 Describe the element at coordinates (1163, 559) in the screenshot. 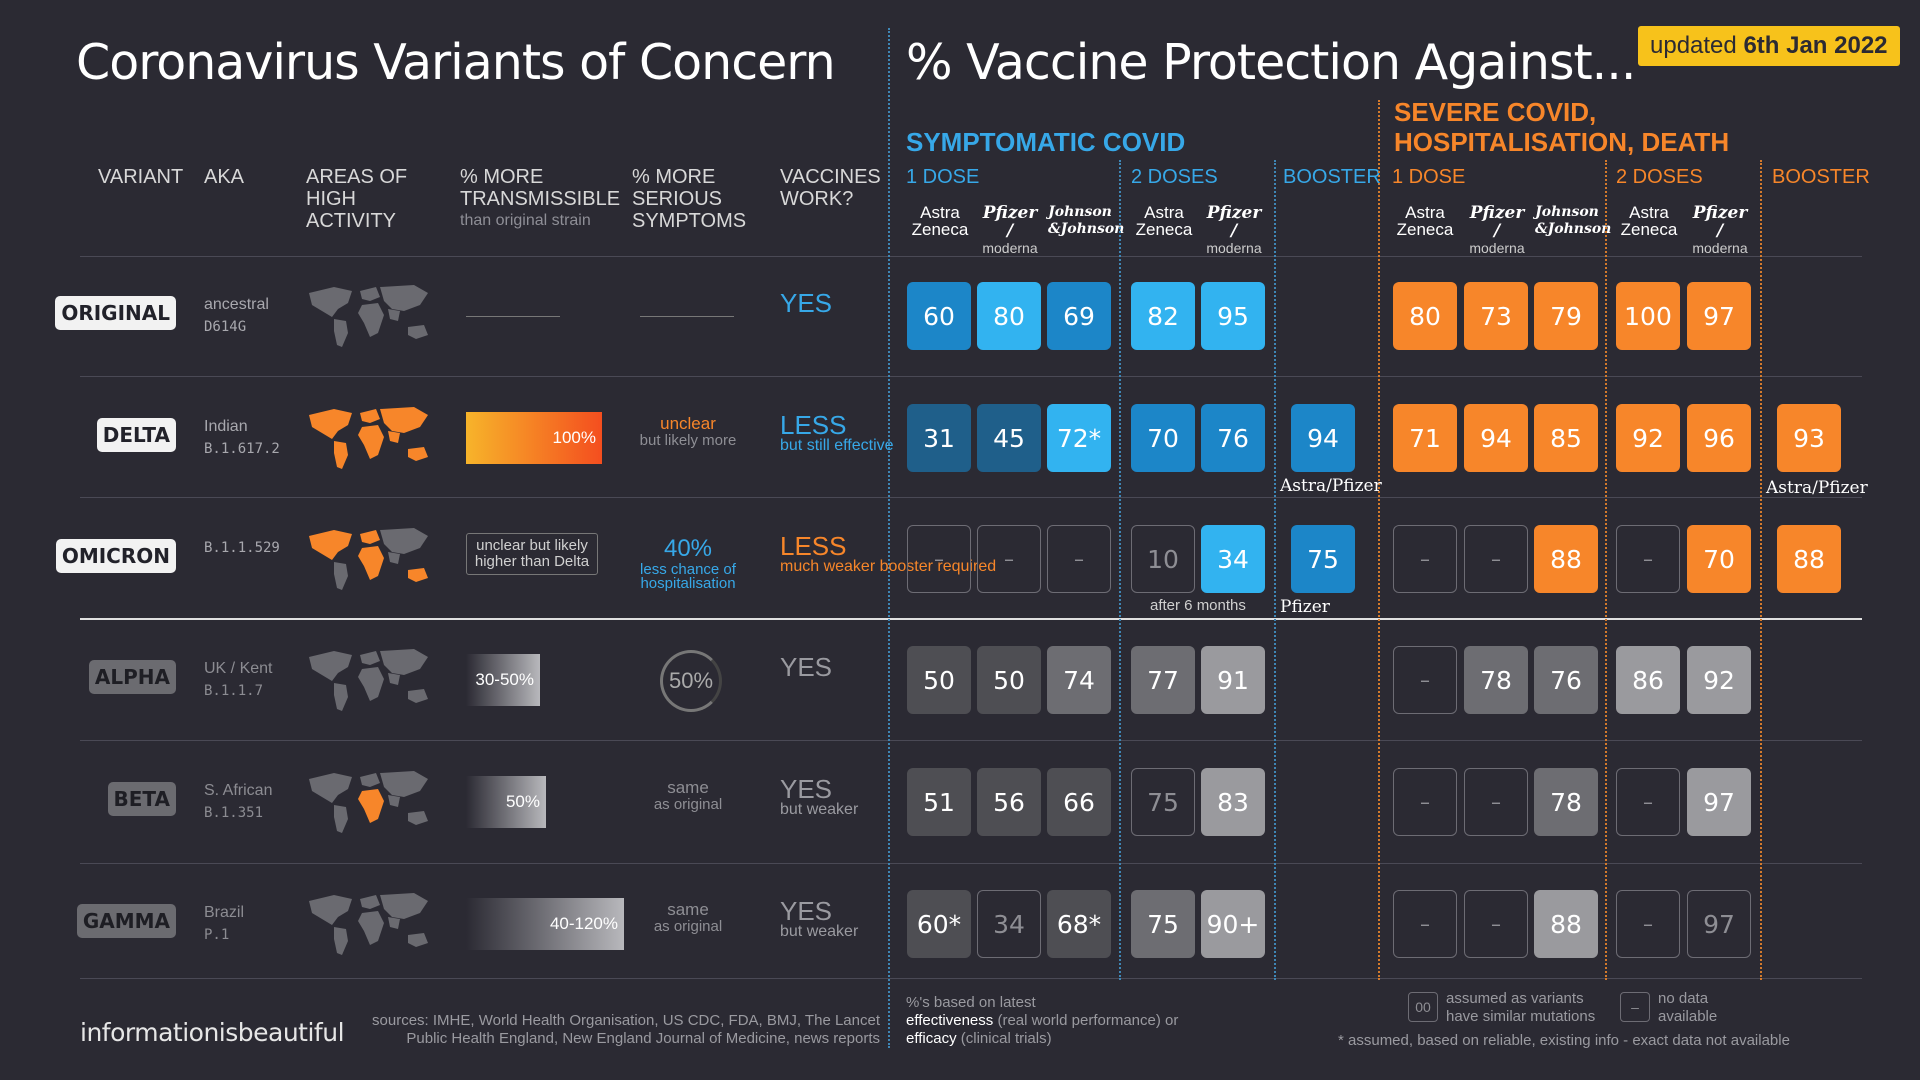

I see `symptomatic-cell: 10` at that location.